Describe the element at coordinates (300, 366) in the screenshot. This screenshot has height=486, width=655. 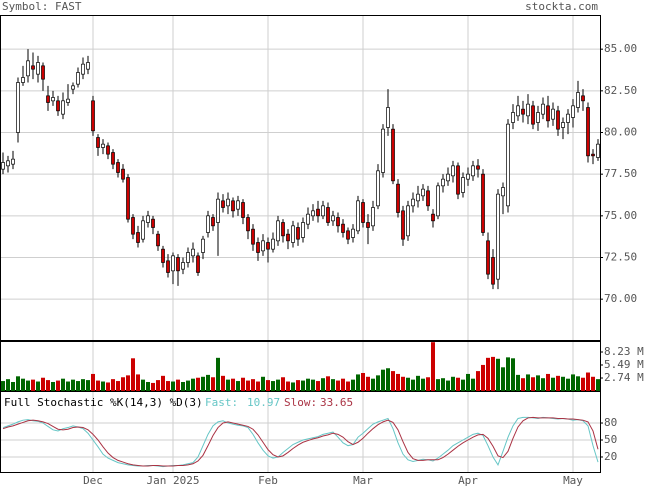
I see `volume-frame` at that location.